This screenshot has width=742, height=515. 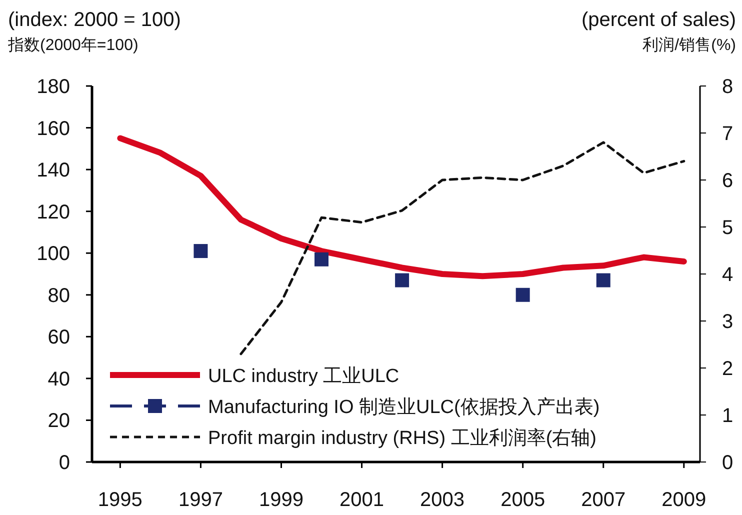 I want to click on y2-tick-label: 8, so click(x=728, y=87).